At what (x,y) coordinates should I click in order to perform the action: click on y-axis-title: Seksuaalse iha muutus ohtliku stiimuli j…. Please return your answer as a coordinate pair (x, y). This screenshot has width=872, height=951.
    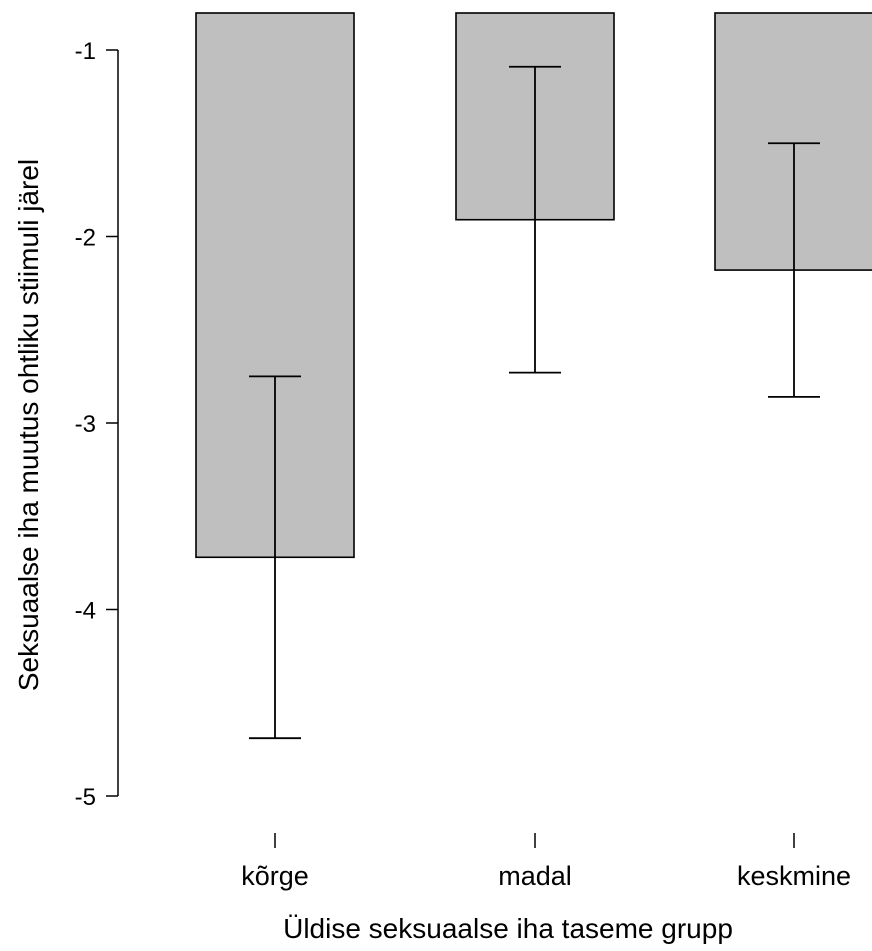
    Looking at the image, I should click on (28, 425).